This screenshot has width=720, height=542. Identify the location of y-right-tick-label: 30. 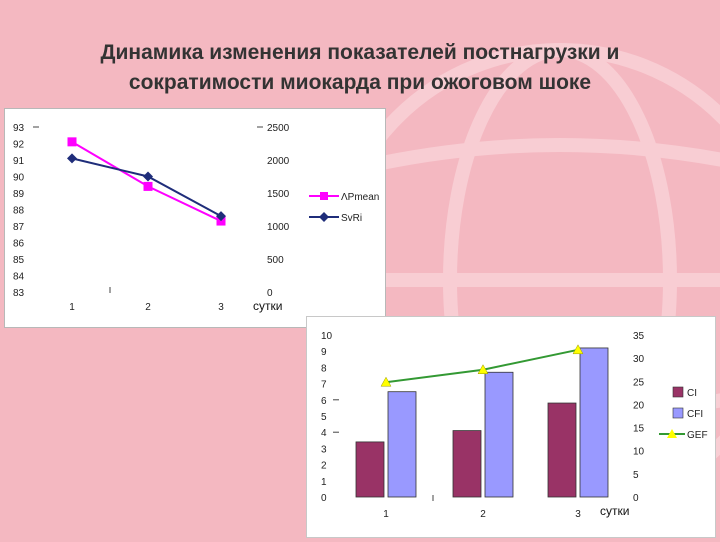
(639, 359).